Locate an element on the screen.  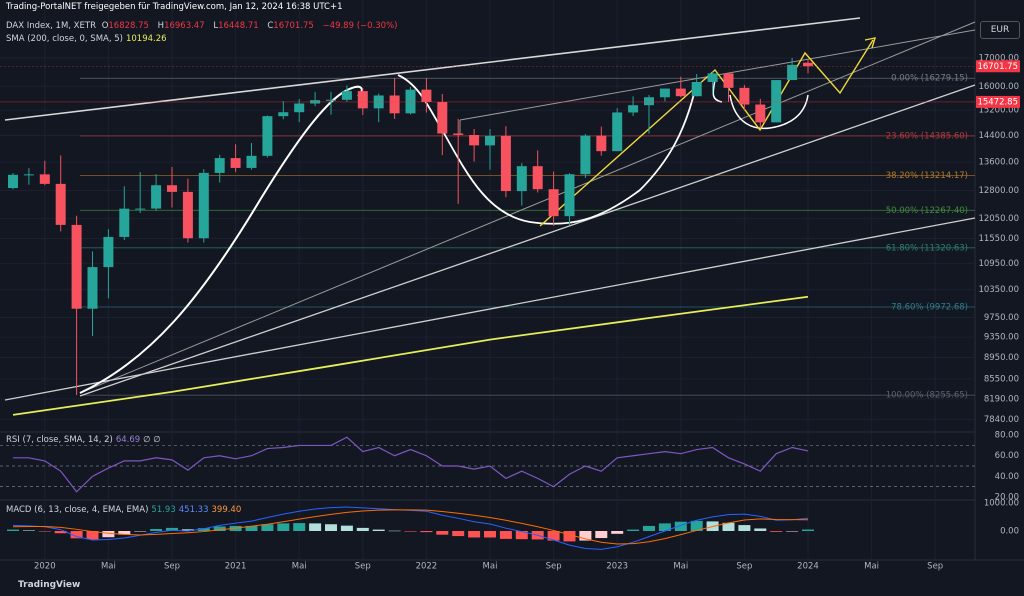
y-tick-label: 9750.00 is located at coordinates (1001, 318).